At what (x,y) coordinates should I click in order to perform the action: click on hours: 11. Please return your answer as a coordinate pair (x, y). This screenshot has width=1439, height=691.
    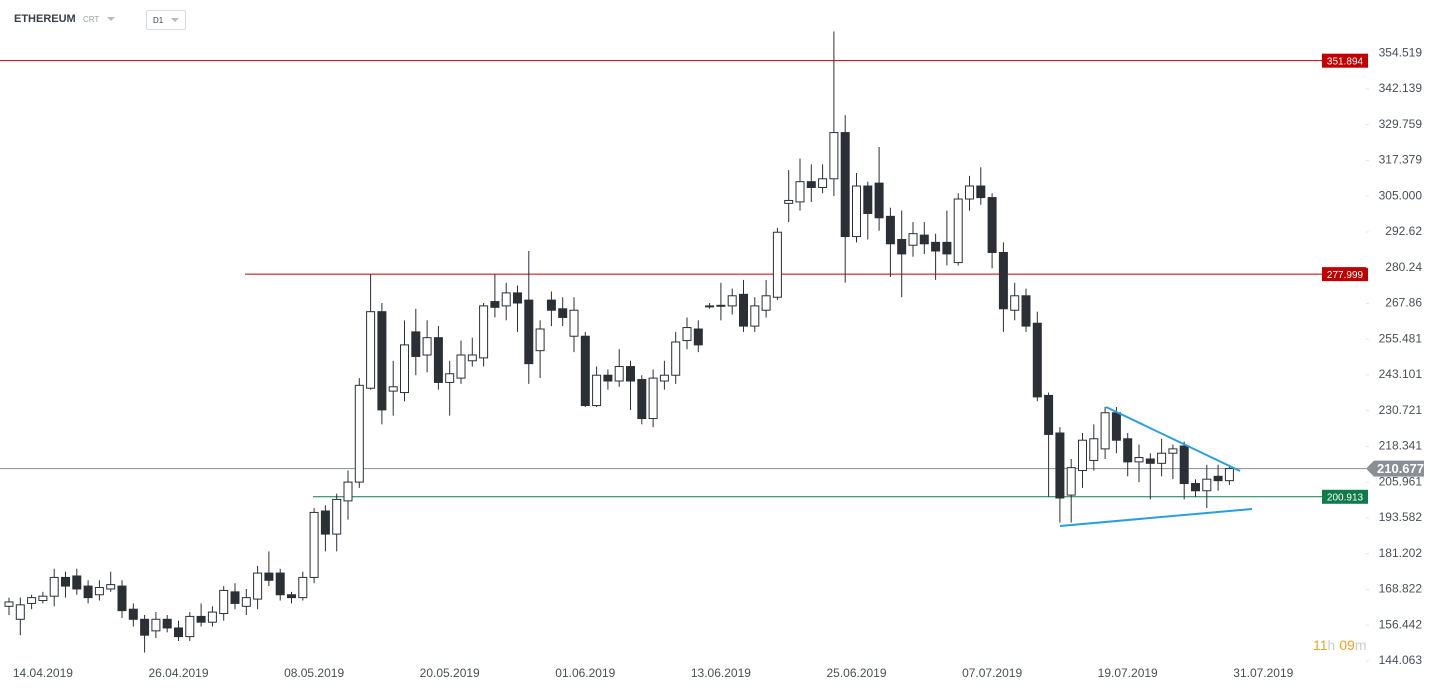
    Looking at the image, I should click on (1320, 645).